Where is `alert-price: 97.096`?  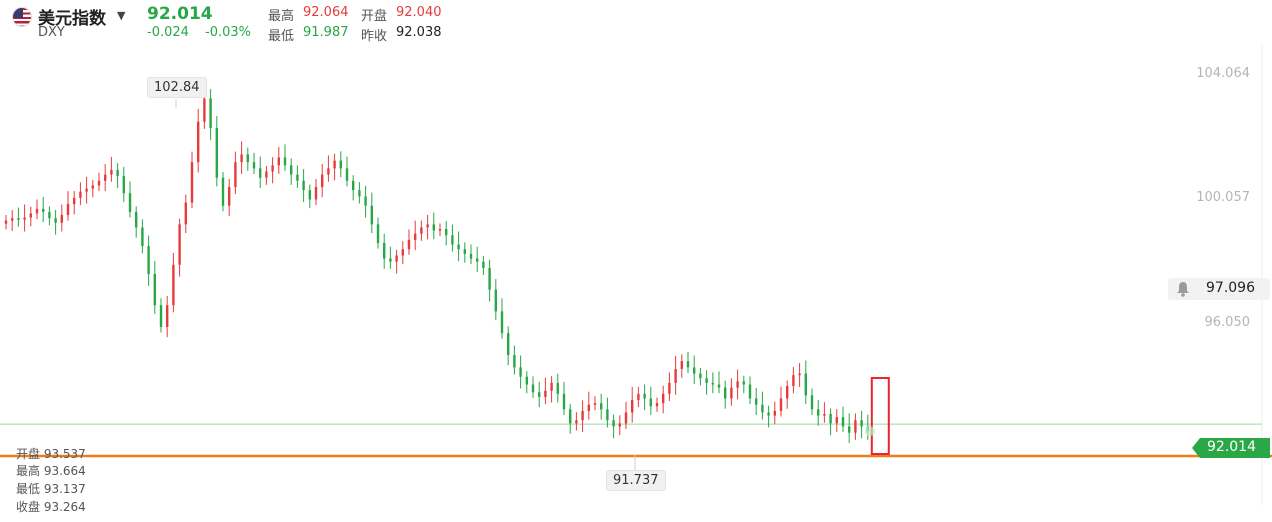 alert-price: 97.096 is located at coordinates (1230, 288).